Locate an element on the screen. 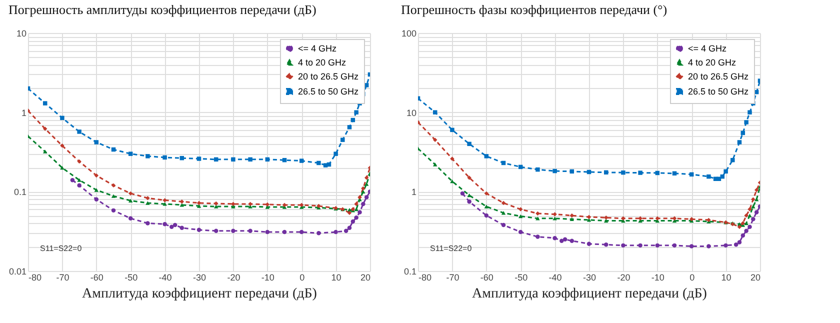 The height and width of the screenshot is (323, 840). legend-label: 20 to 26.5 GHz is located at coordinates (719, 77).